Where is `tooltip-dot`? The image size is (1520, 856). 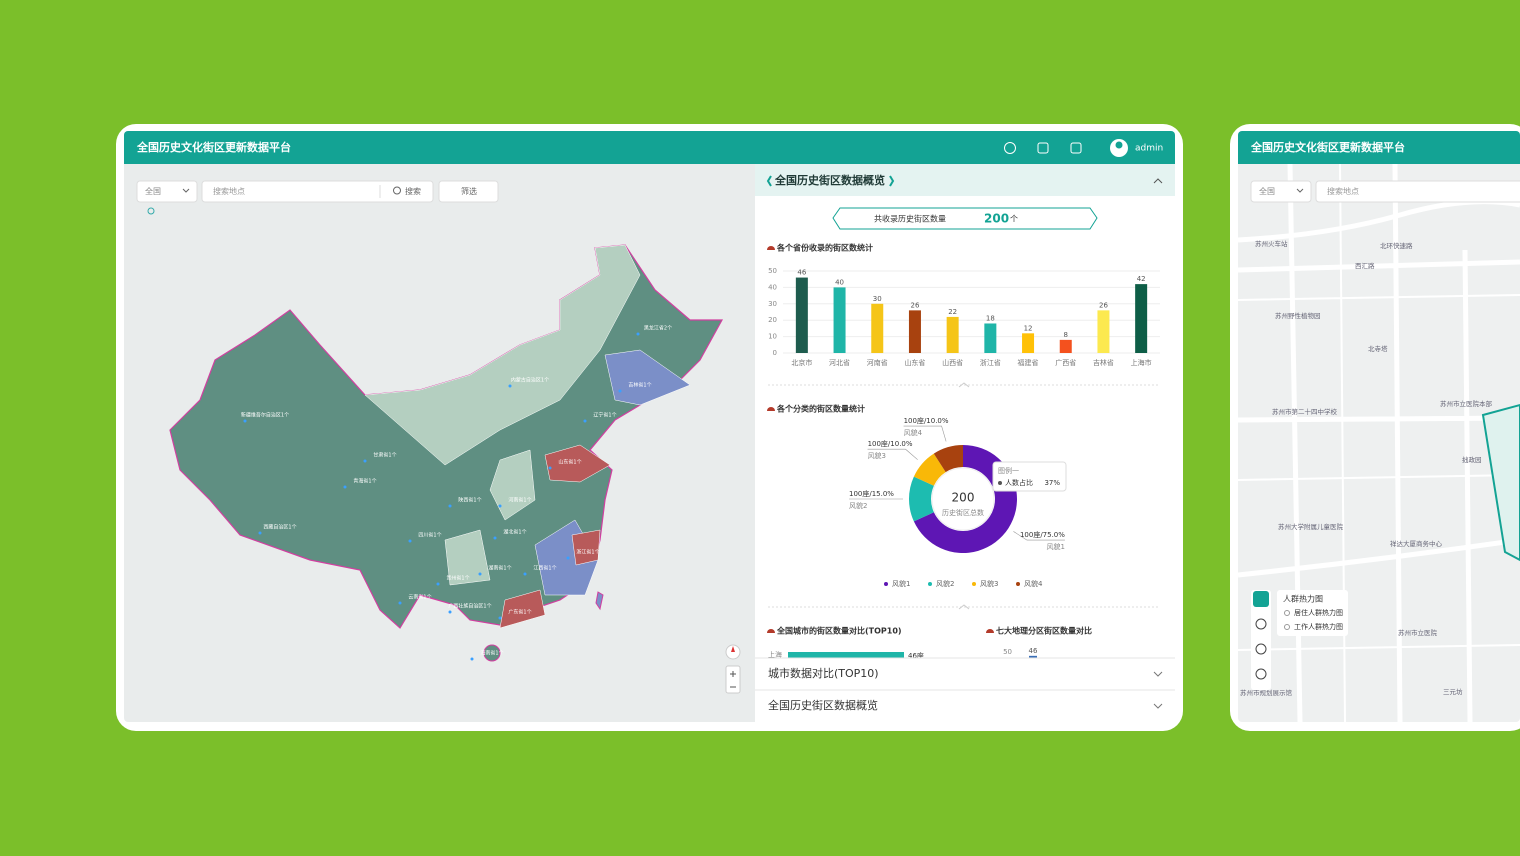 tooltip-dot is located at coordinates (1000, 483).